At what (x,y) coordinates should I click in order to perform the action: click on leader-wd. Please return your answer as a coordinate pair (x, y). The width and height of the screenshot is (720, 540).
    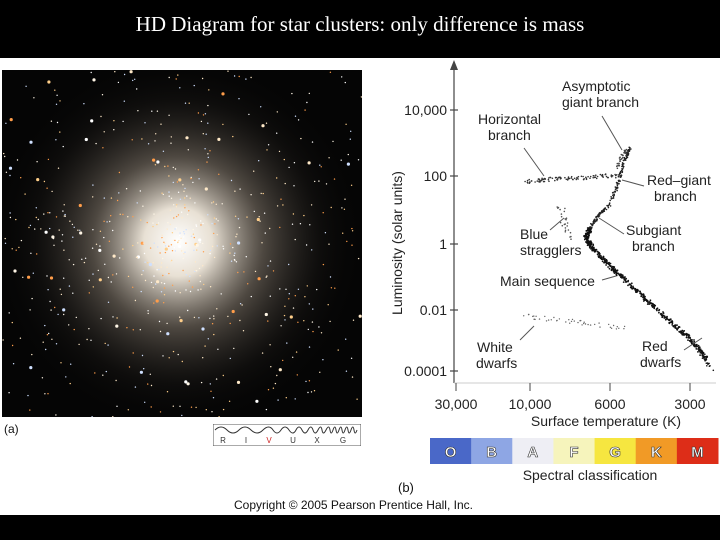
    Looking at the image, I should click on (527, 333).